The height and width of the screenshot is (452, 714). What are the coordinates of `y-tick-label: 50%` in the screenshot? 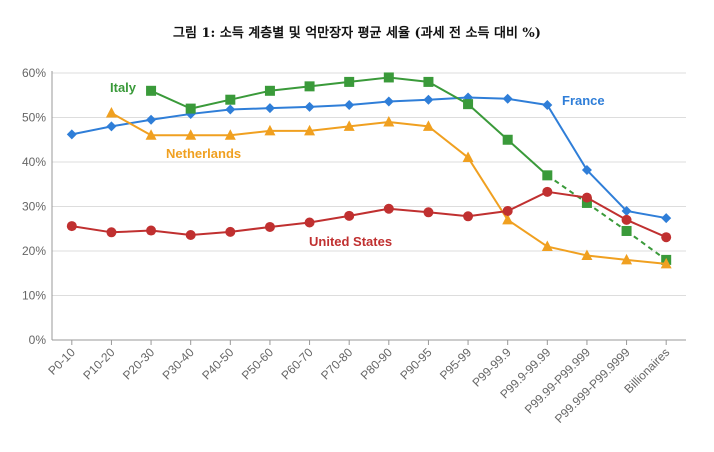 It's located at (34, 118).